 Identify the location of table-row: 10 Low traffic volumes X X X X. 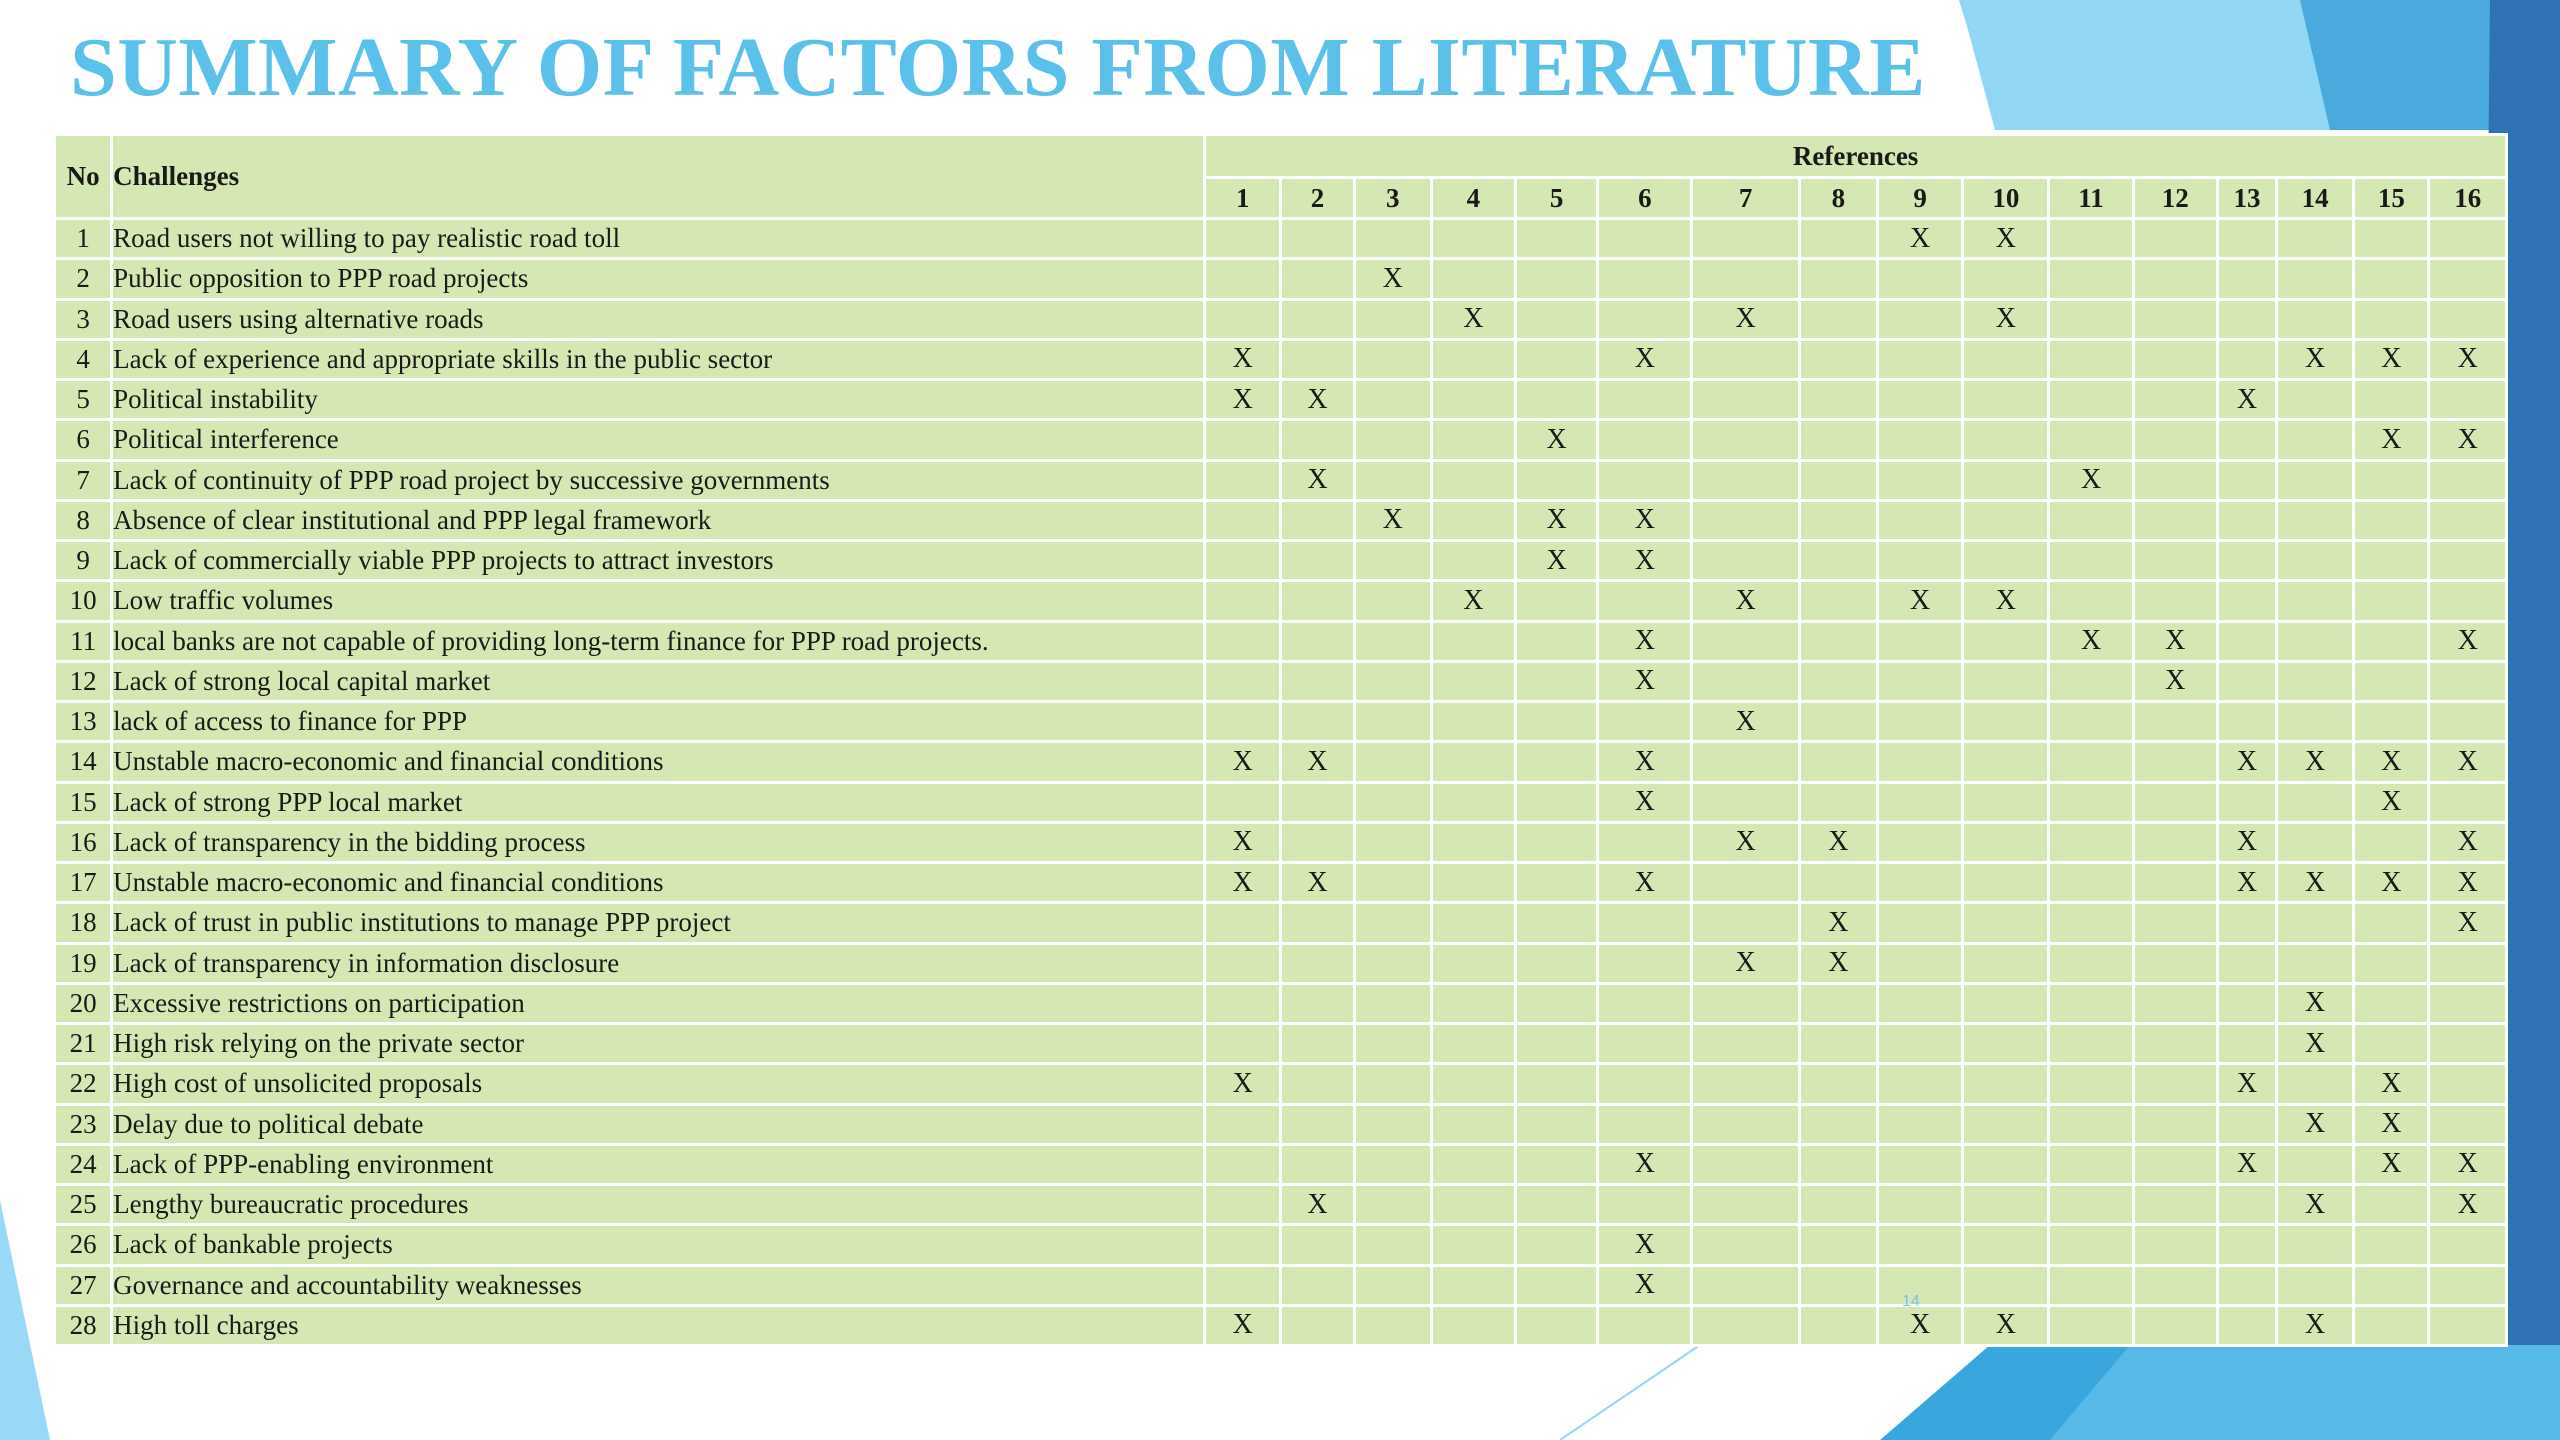
(1280, 601).